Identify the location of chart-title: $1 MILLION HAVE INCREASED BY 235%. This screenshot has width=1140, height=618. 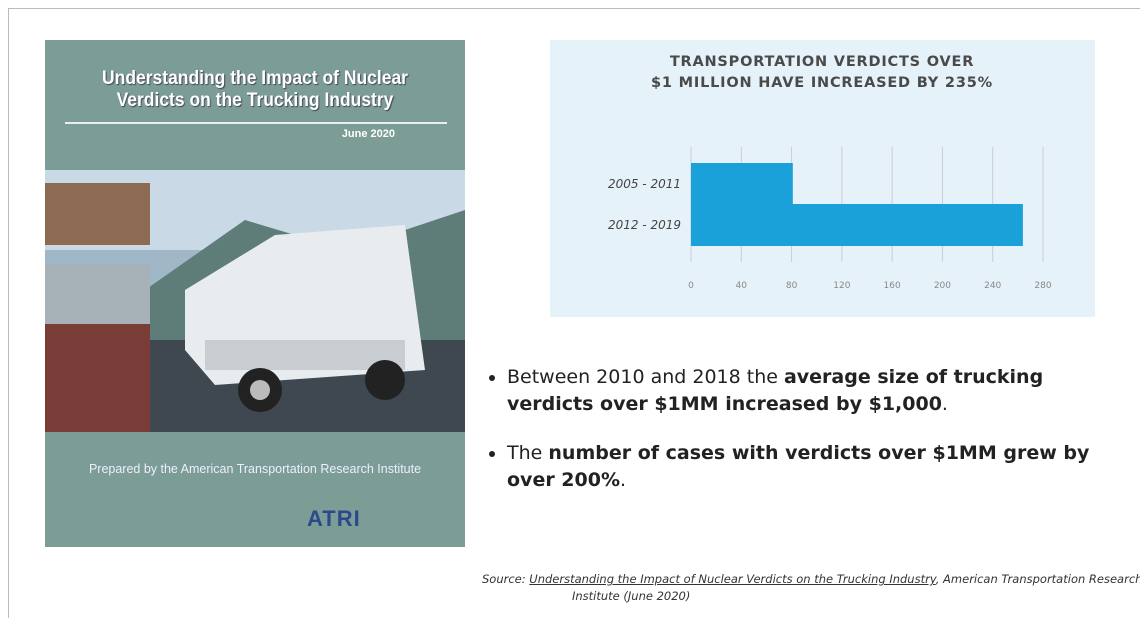
(822, 83).